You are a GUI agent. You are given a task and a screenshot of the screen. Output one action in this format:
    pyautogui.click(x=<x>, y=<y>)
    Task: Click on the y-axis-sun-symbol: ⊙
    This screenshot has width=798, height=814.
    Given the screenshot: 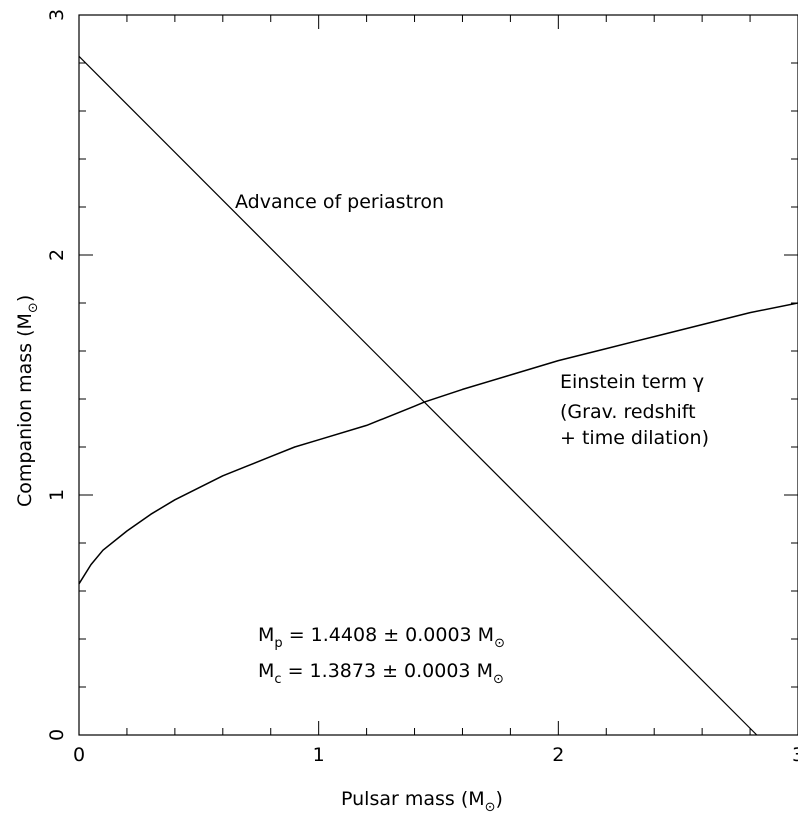 What is the action you would take?
    pyautogui.click(x=33, y=307)
    